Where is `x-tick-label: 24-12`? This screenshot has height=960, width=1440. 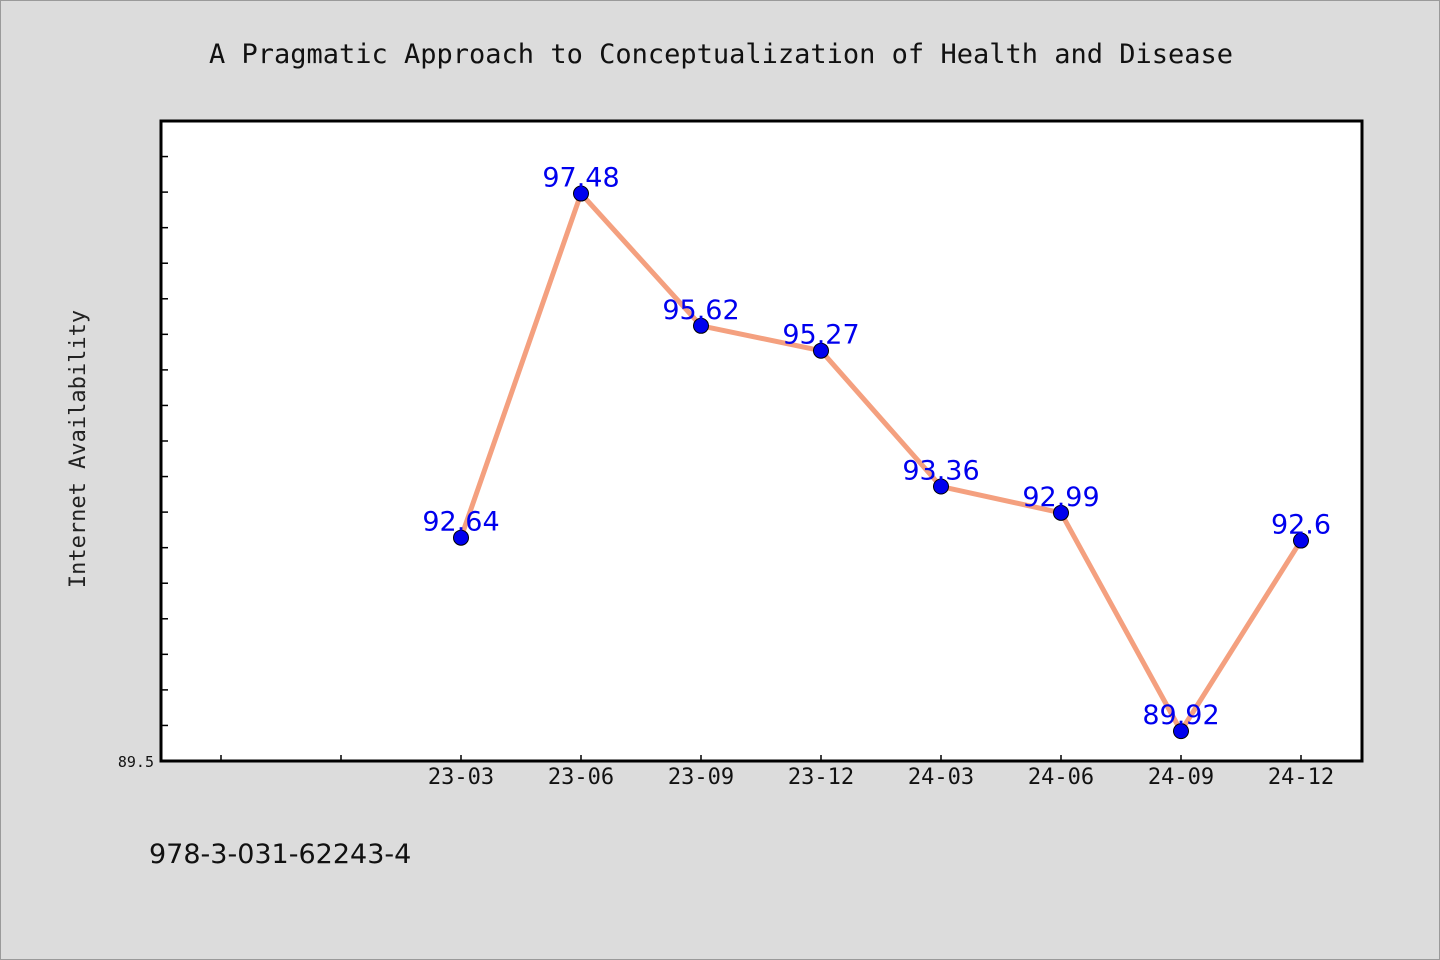 x-tick-label: 24-12 is located at coordinates (1301, 777).